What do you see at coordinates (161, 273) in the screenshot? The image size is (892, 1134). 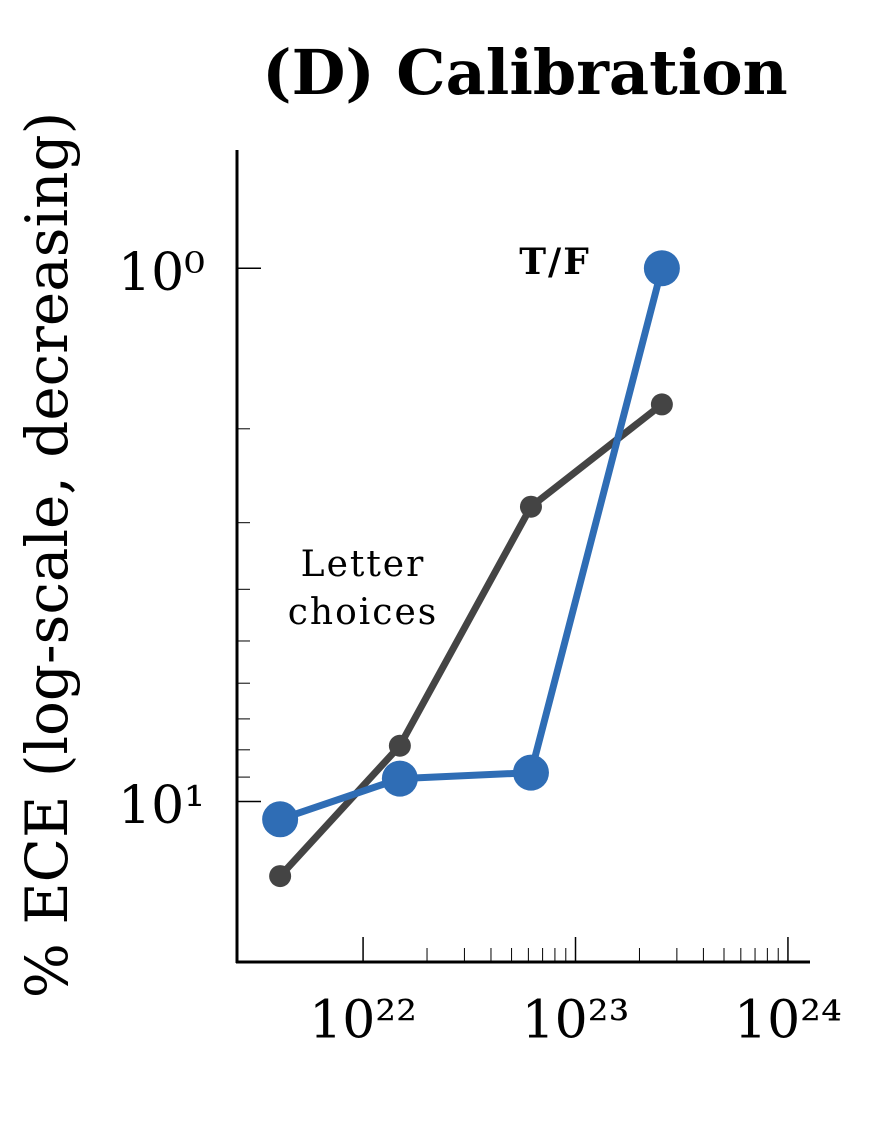 I see `y-tick-label: 10⁰` at bounding box center [161, 273].